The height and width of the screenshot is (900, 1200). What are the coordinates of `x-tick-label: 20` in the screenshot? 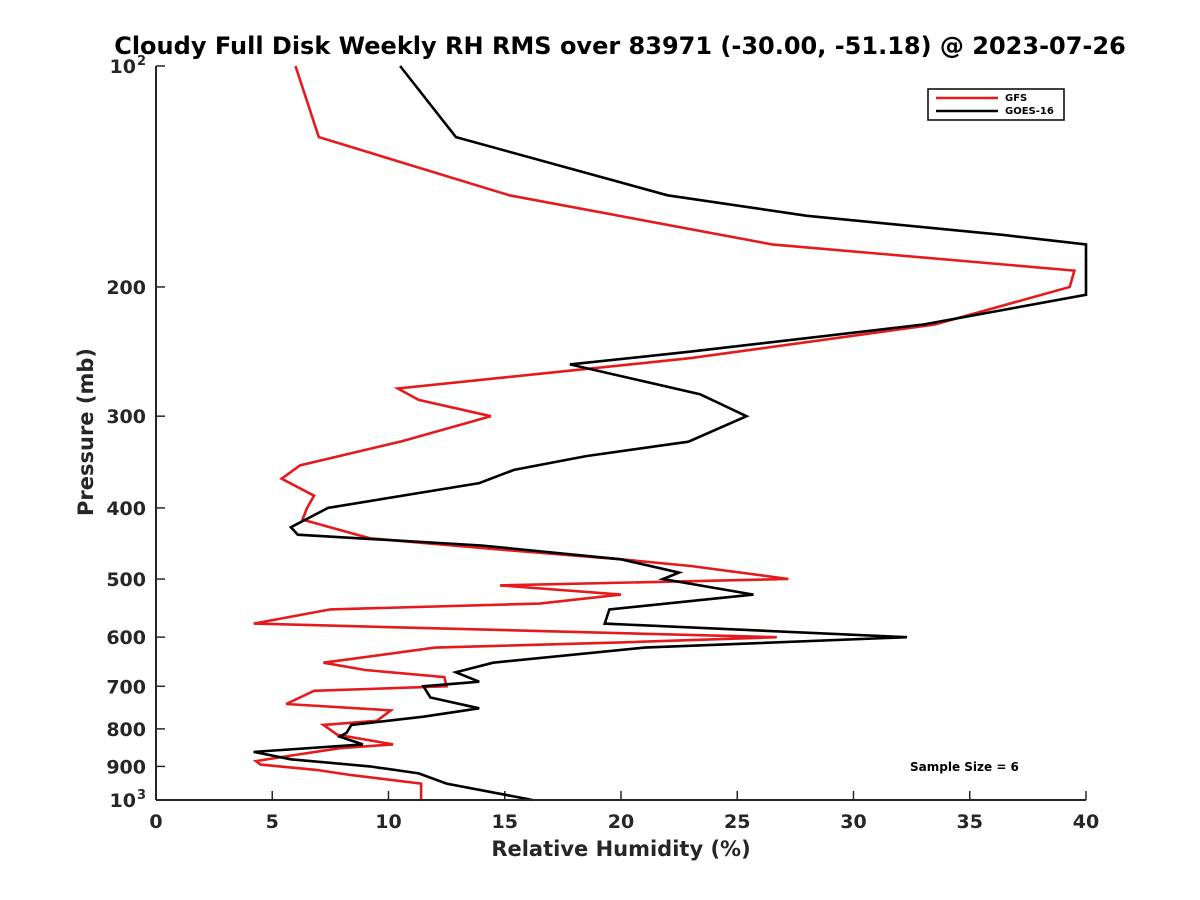 It's located at (621, 822).